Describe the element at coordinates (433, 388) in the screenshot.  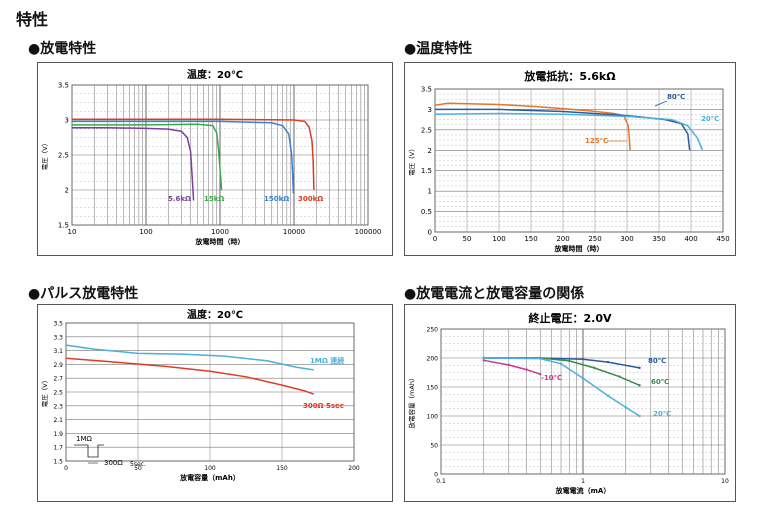
I see `y-tick-label: 150` at that location.